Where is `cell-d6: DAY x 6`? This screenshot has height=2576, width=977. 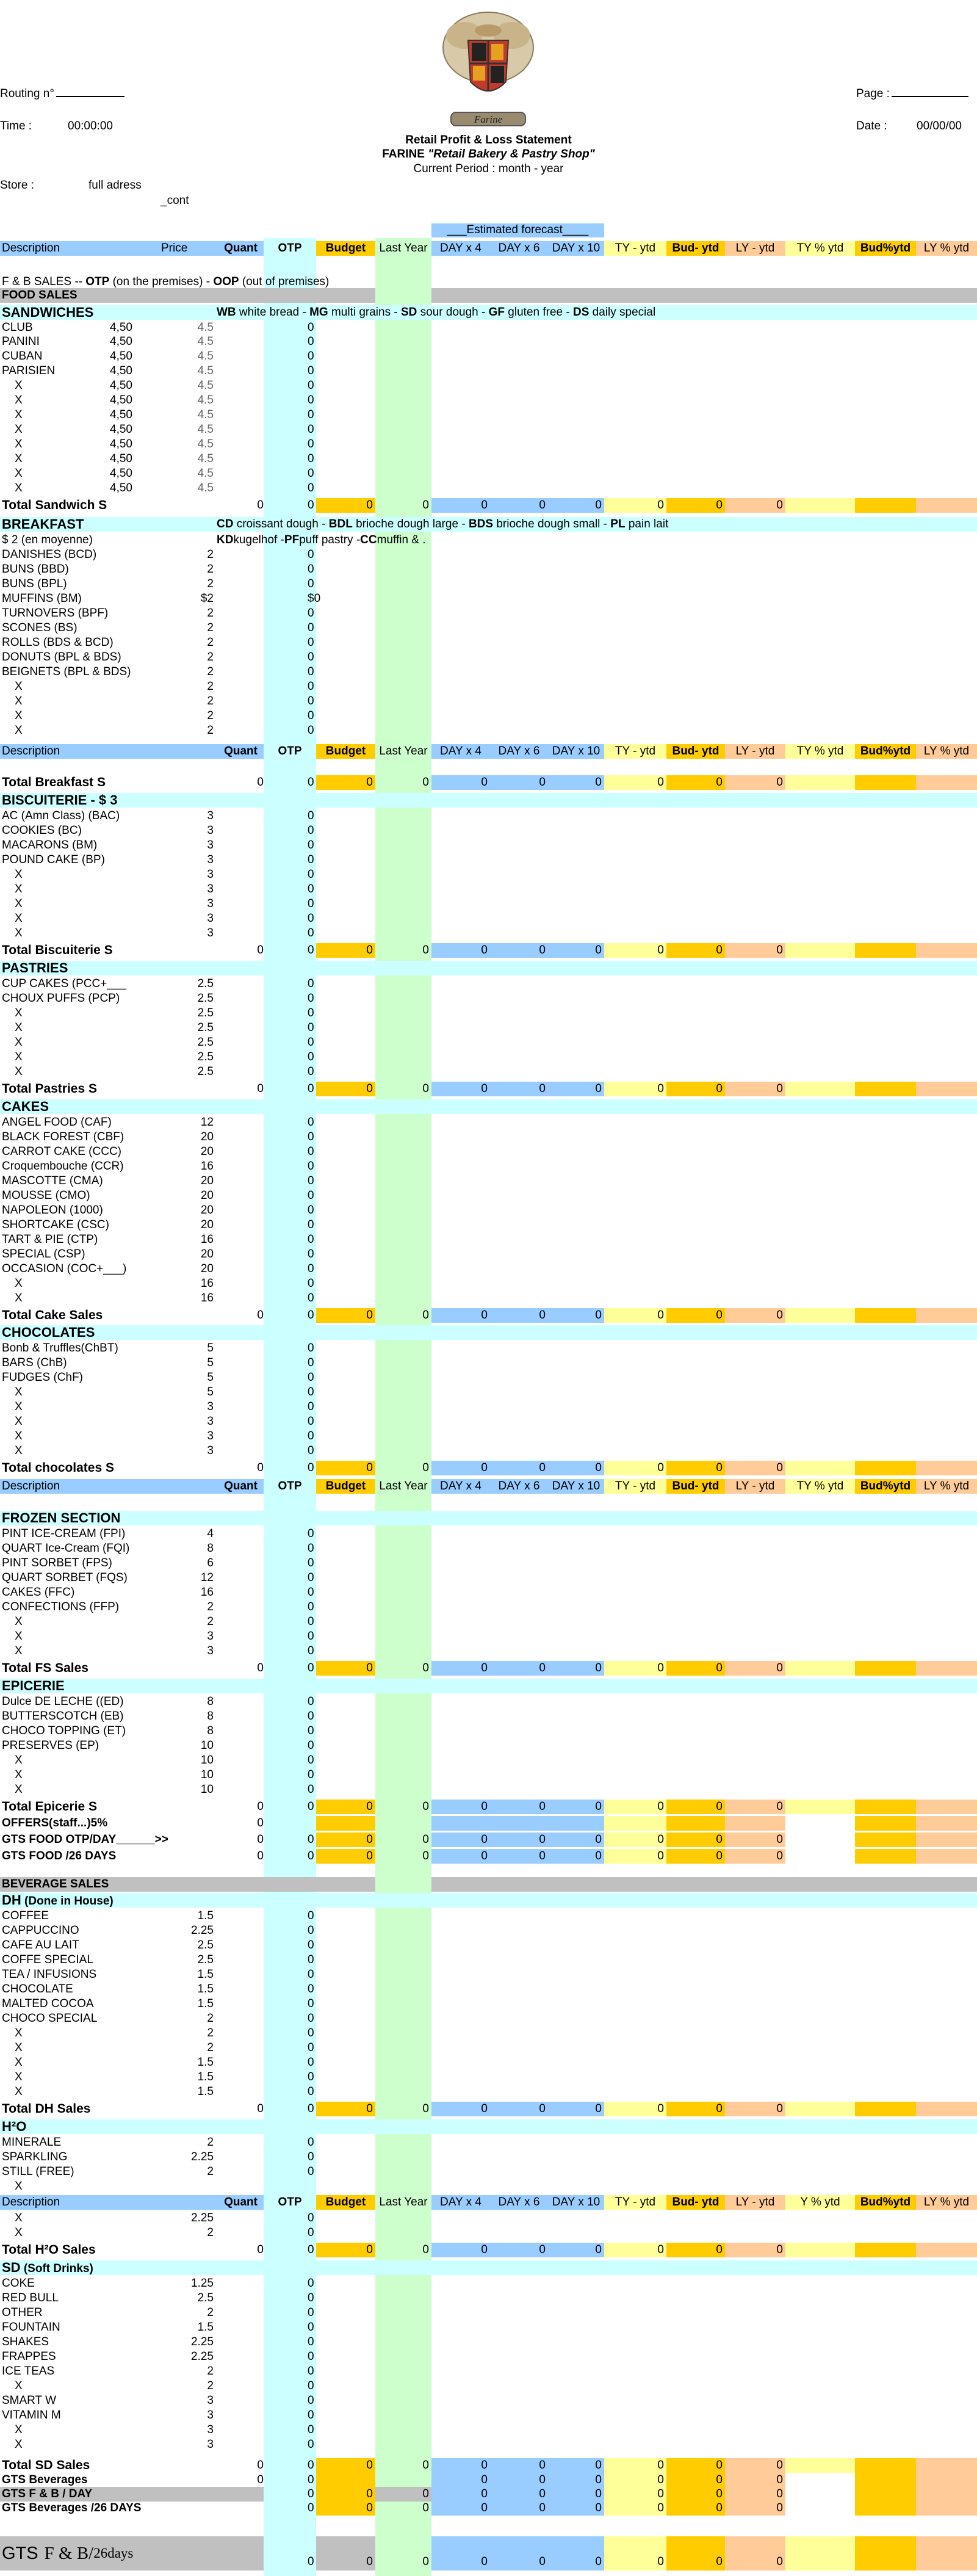 cell-d6: DAY x 6 is located at coordinates (519, 2202).